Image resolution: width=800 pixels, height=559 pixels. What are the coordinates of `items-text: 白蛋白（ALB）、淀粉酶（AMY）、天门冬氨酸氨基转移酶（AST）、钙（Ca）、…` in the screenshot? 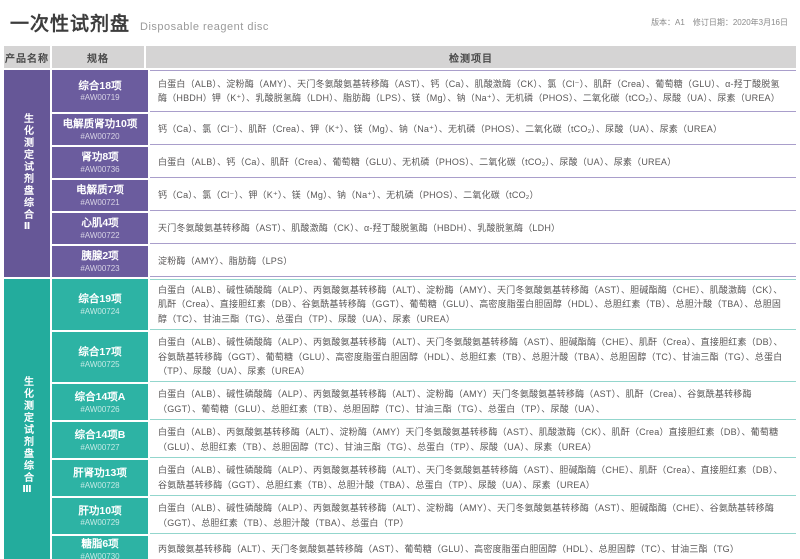 It's located at (469, 90).